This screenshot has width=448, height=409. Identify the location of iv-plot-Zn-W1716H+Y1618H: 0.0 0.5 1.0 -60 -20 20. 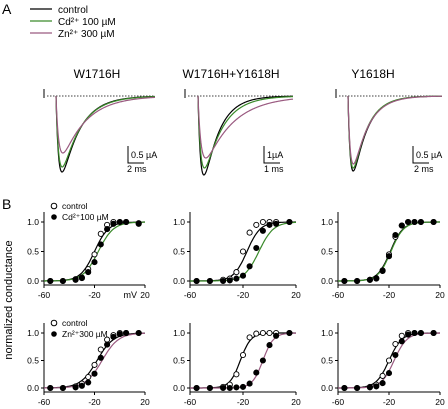
(237, 365).